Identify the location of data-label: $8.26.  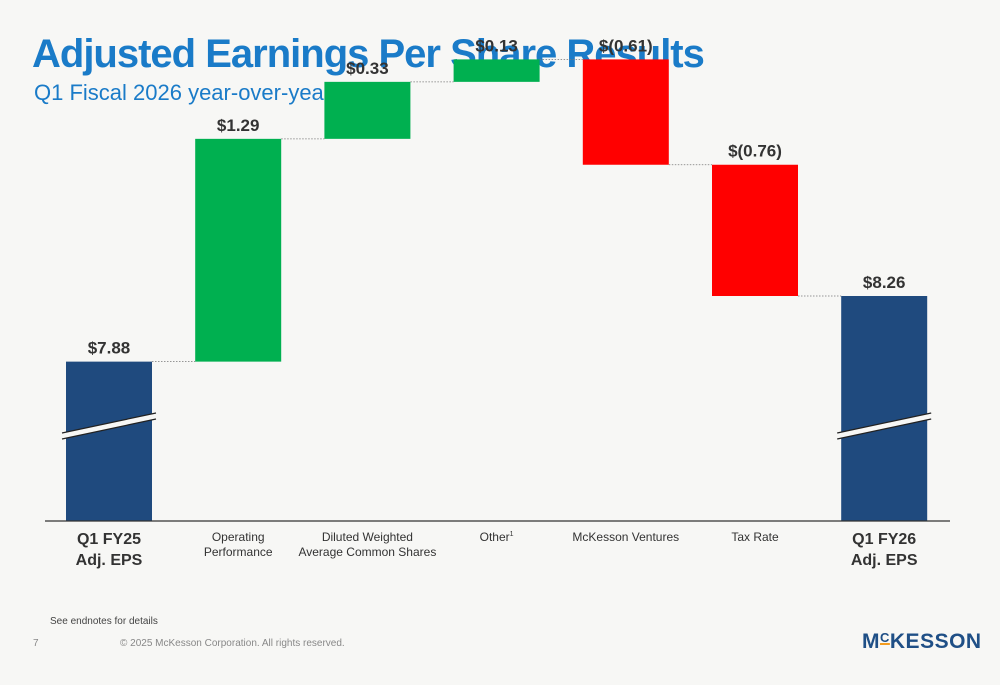
(884, 282).